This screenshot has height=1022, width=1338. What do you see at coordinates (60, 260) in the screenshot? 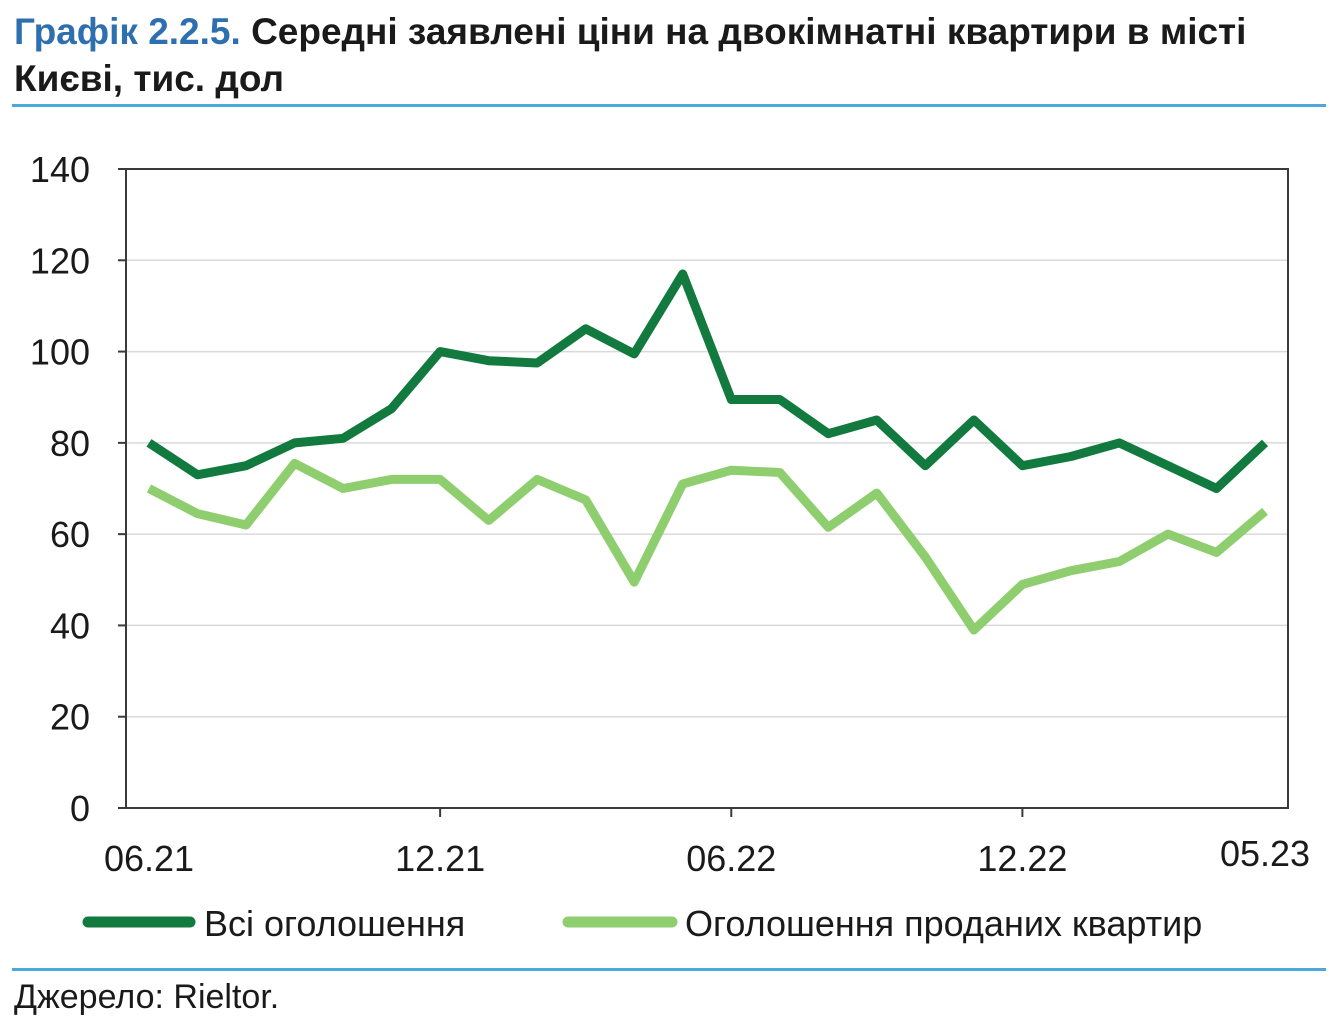
I see `y-tick-label: 120` at bounding box center [60, 260].